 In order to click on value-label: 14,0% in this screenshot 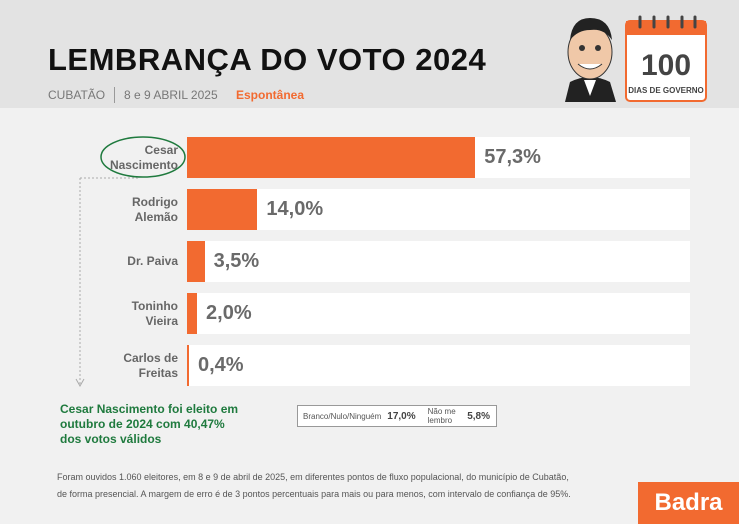, I will do `click(295, 209)`.